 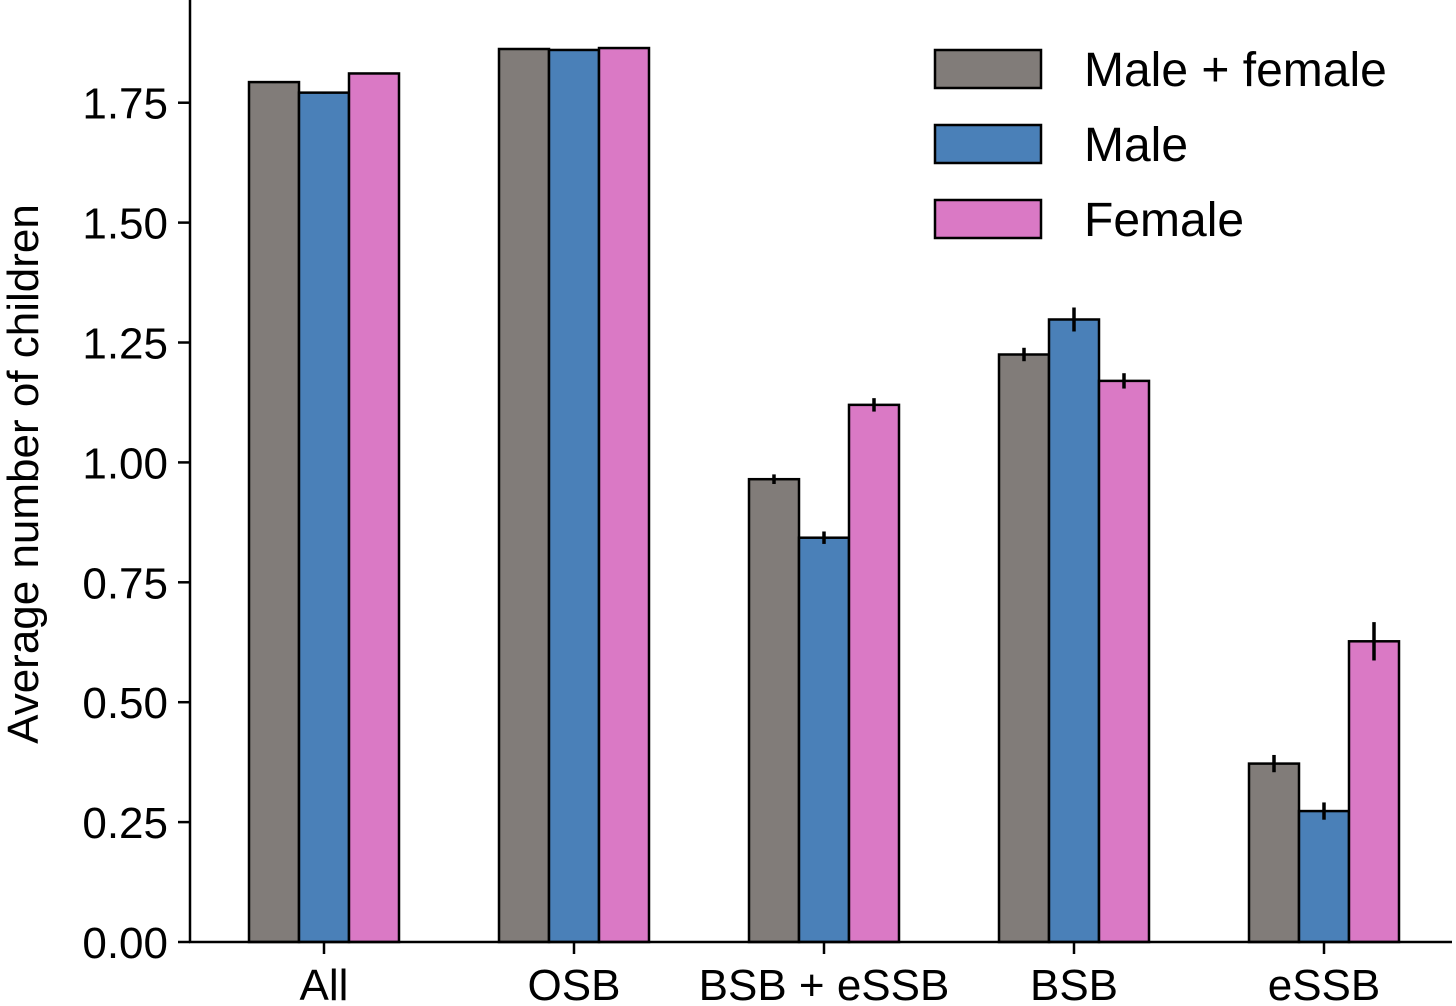 I want to click on y-tick-label: 0.25, so click(x=125, y=823).